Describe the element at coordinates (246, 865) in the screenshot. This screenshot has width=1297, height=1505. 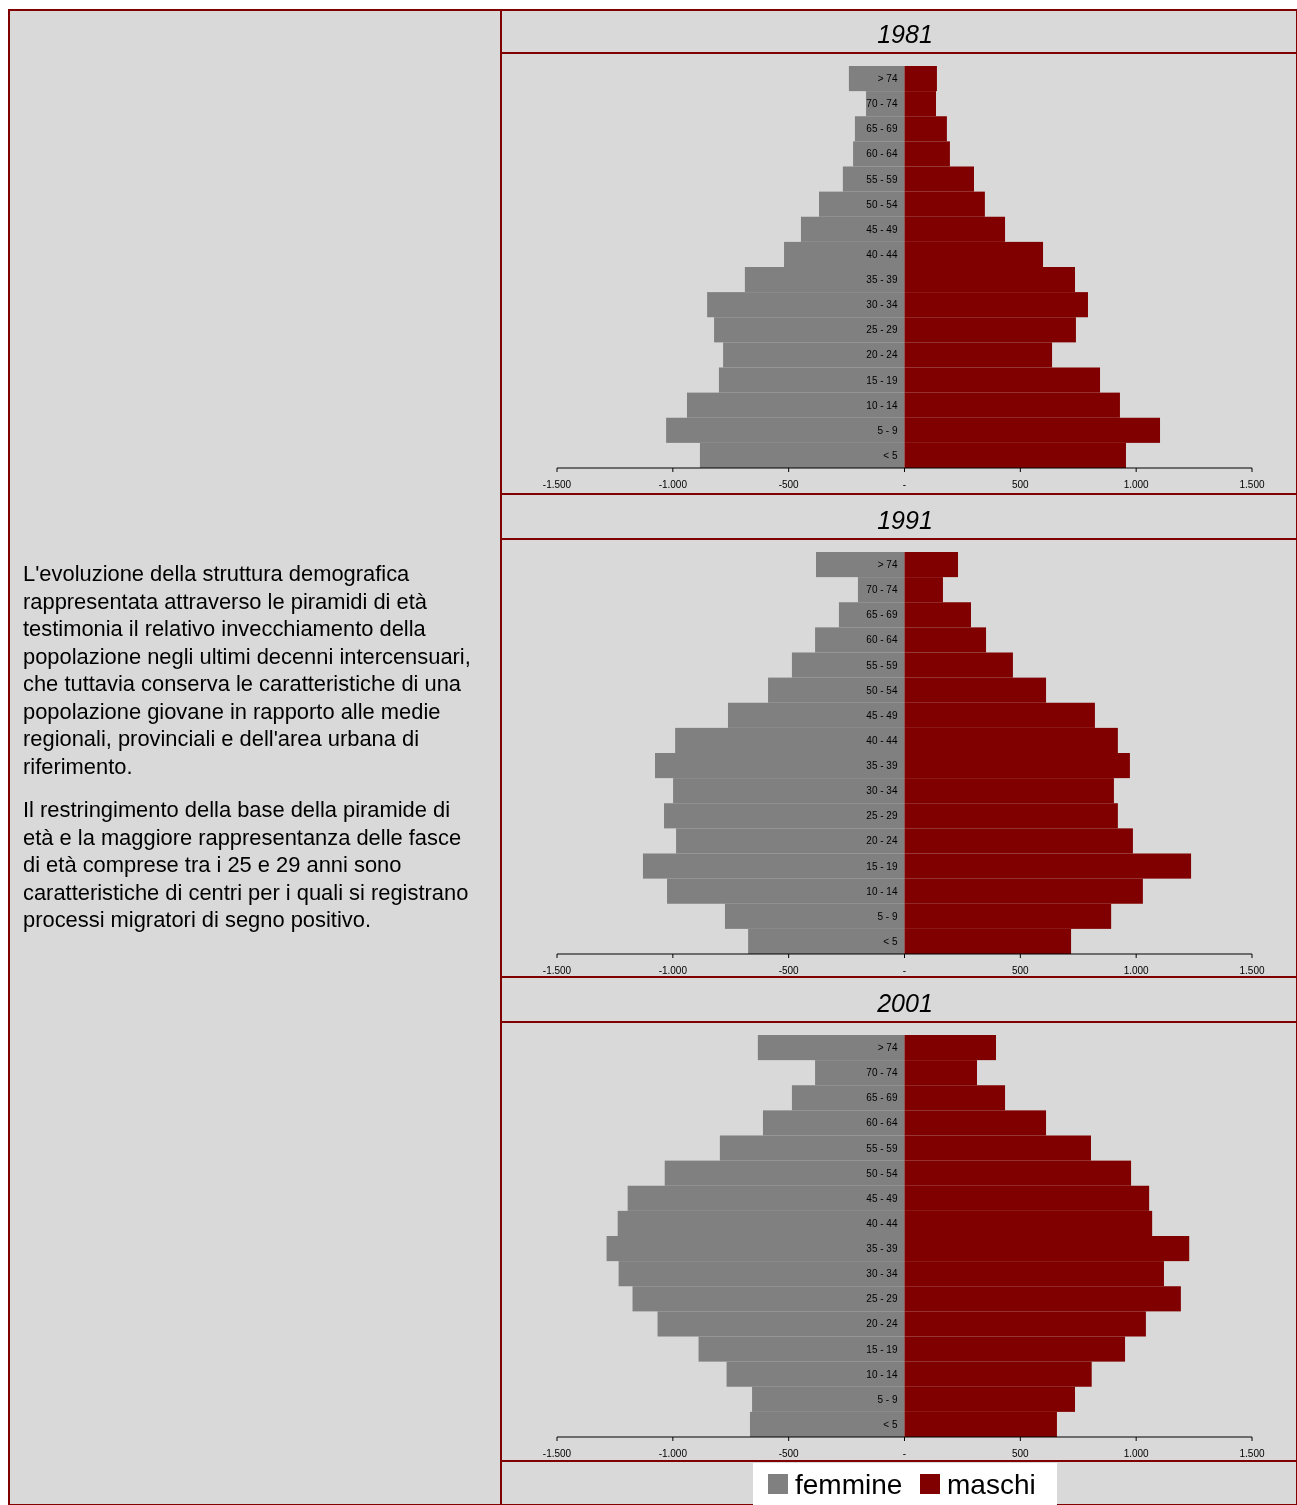
I see `text: Il restringimento della base della piramide di età e la maggiore rappresentanza delle fasce di età comprese tra i 25 e 29 anni sono caratteristiche di centri per i quali si registrano processi migratori di segno positivo.` at that location.